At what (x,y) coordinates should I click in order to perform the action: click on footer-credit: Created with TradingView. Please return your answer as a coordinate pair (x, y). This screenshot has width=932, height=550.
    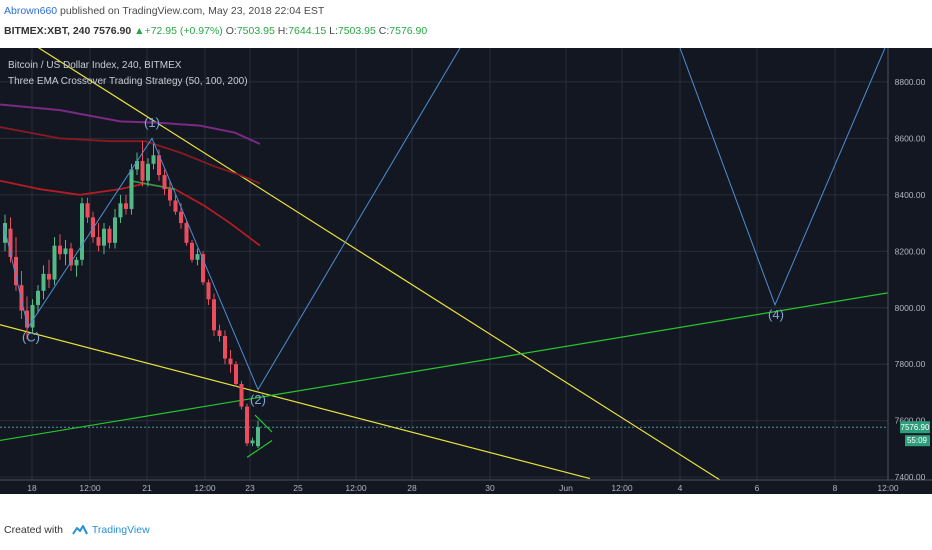
    Looking at the image, I should click on (77, 530).